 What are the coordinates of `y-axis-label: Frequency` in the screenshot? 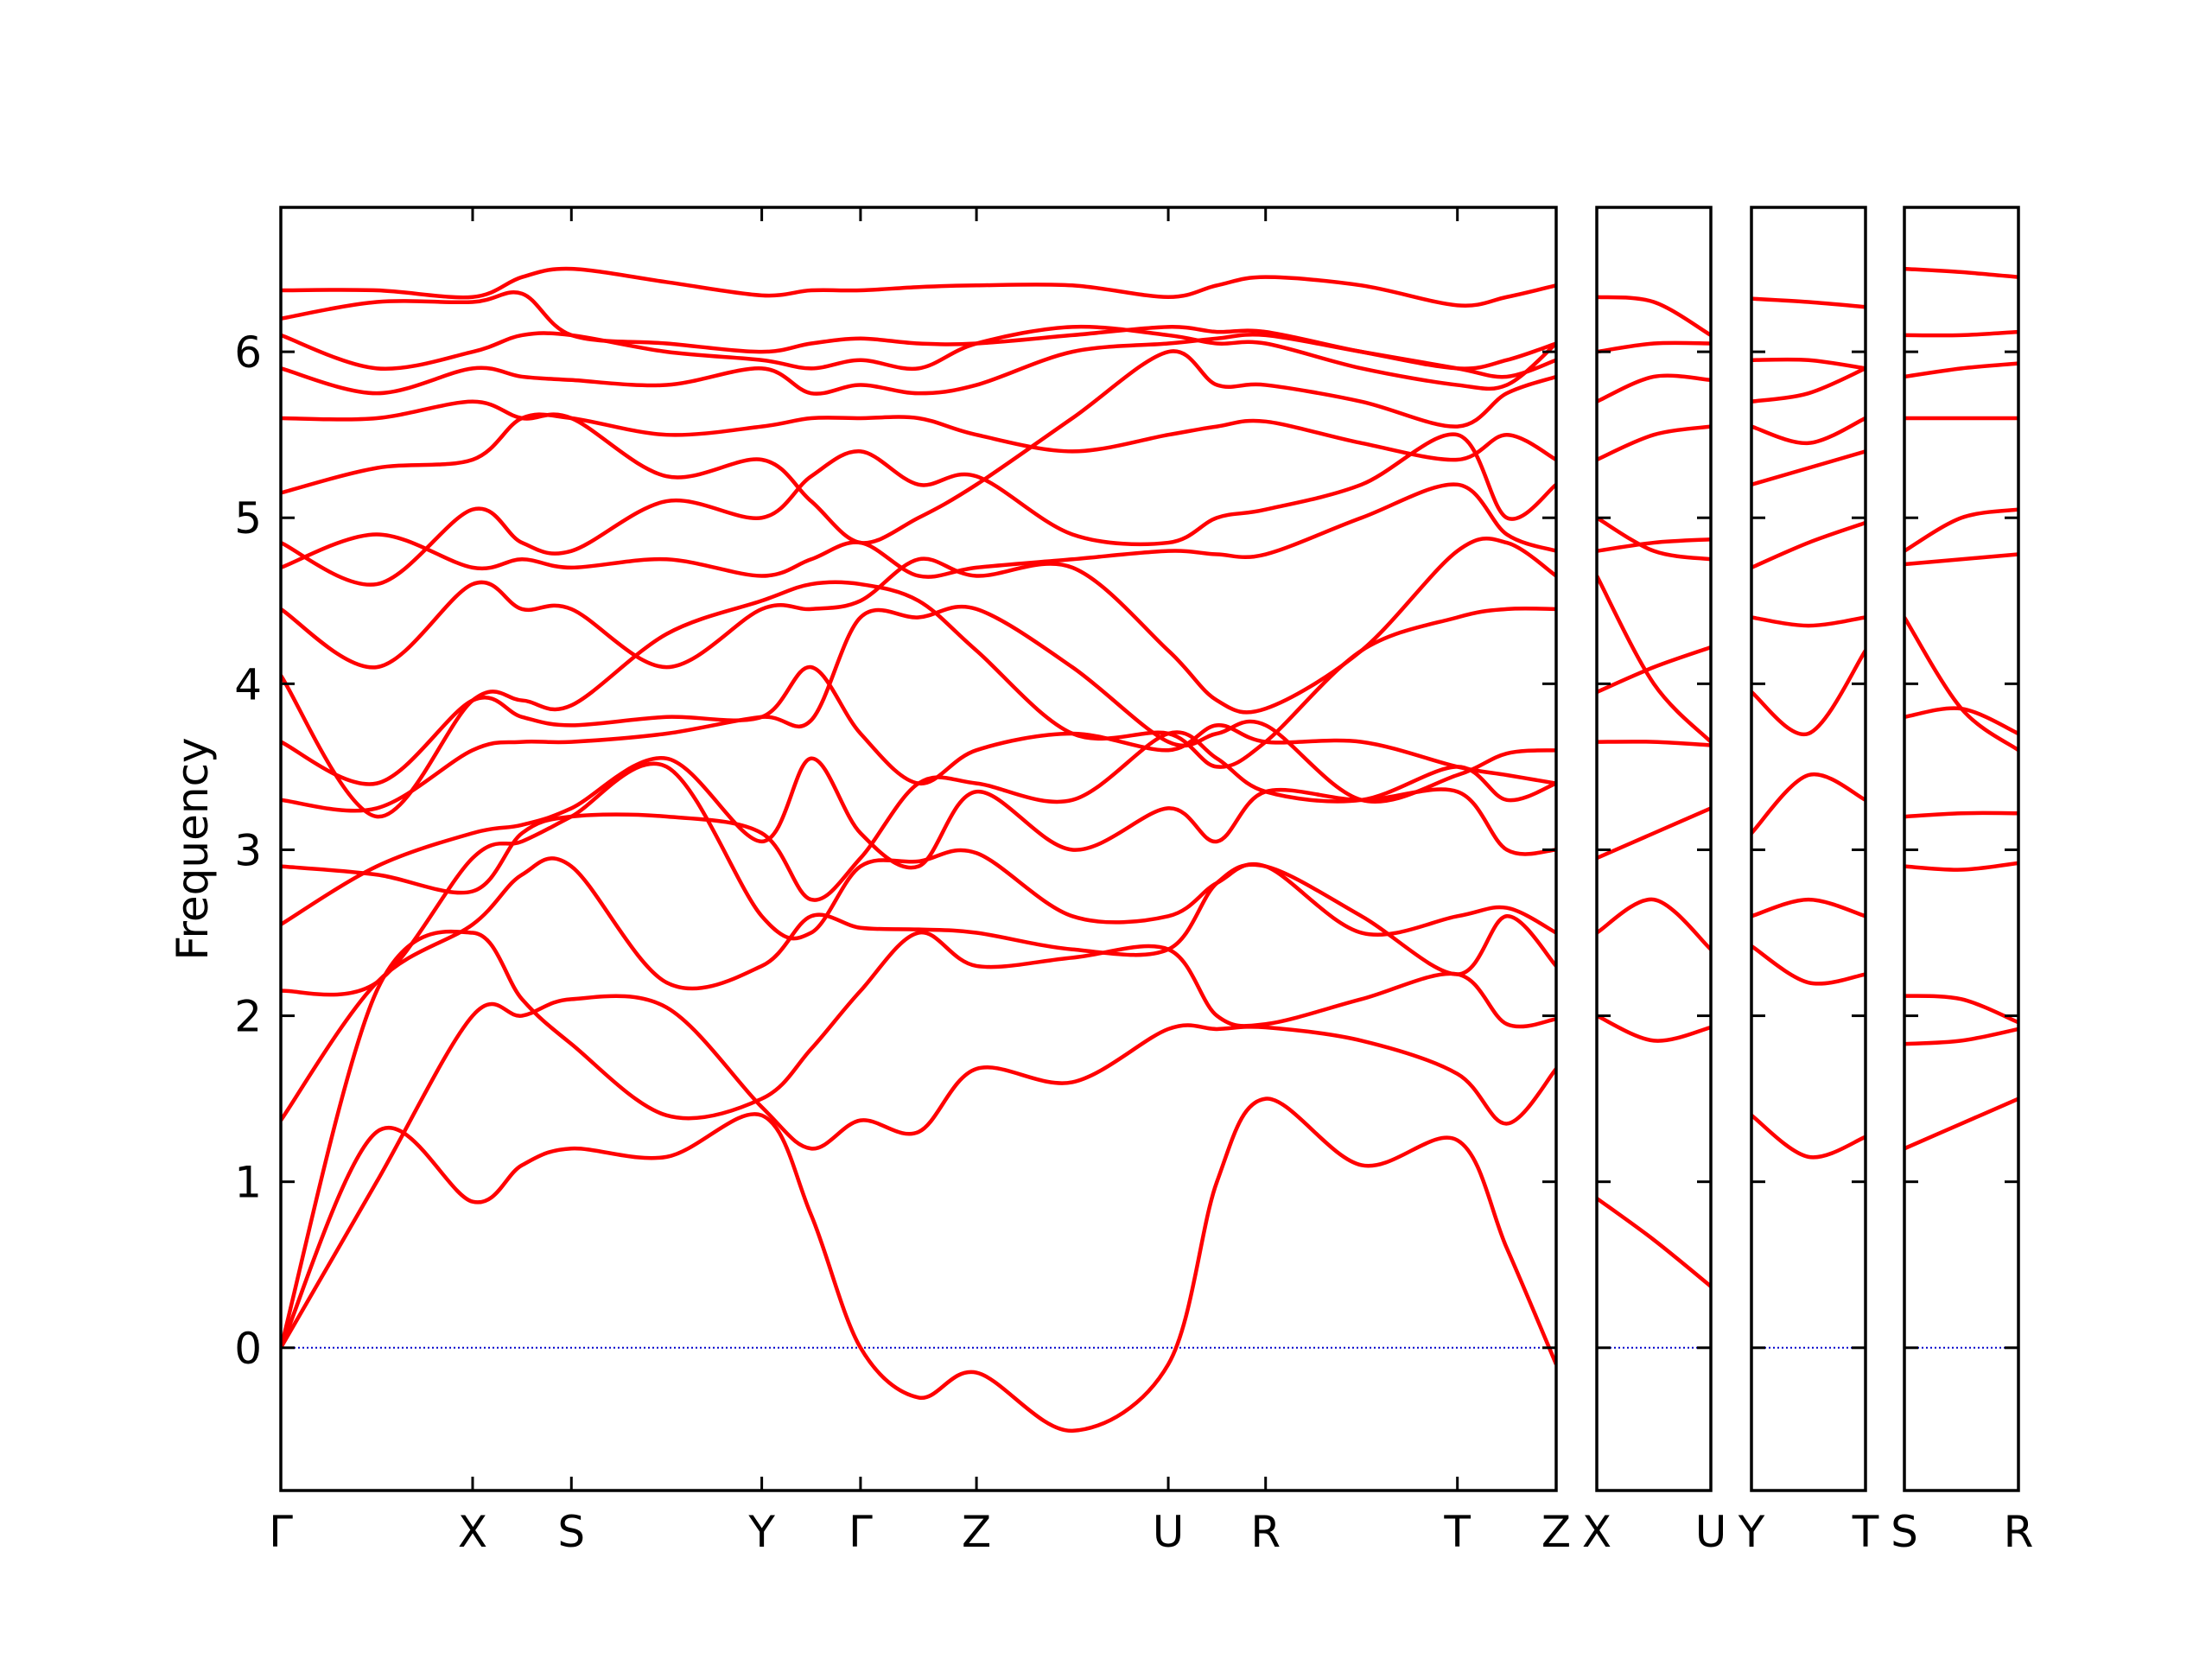 It's located at (193, 848).